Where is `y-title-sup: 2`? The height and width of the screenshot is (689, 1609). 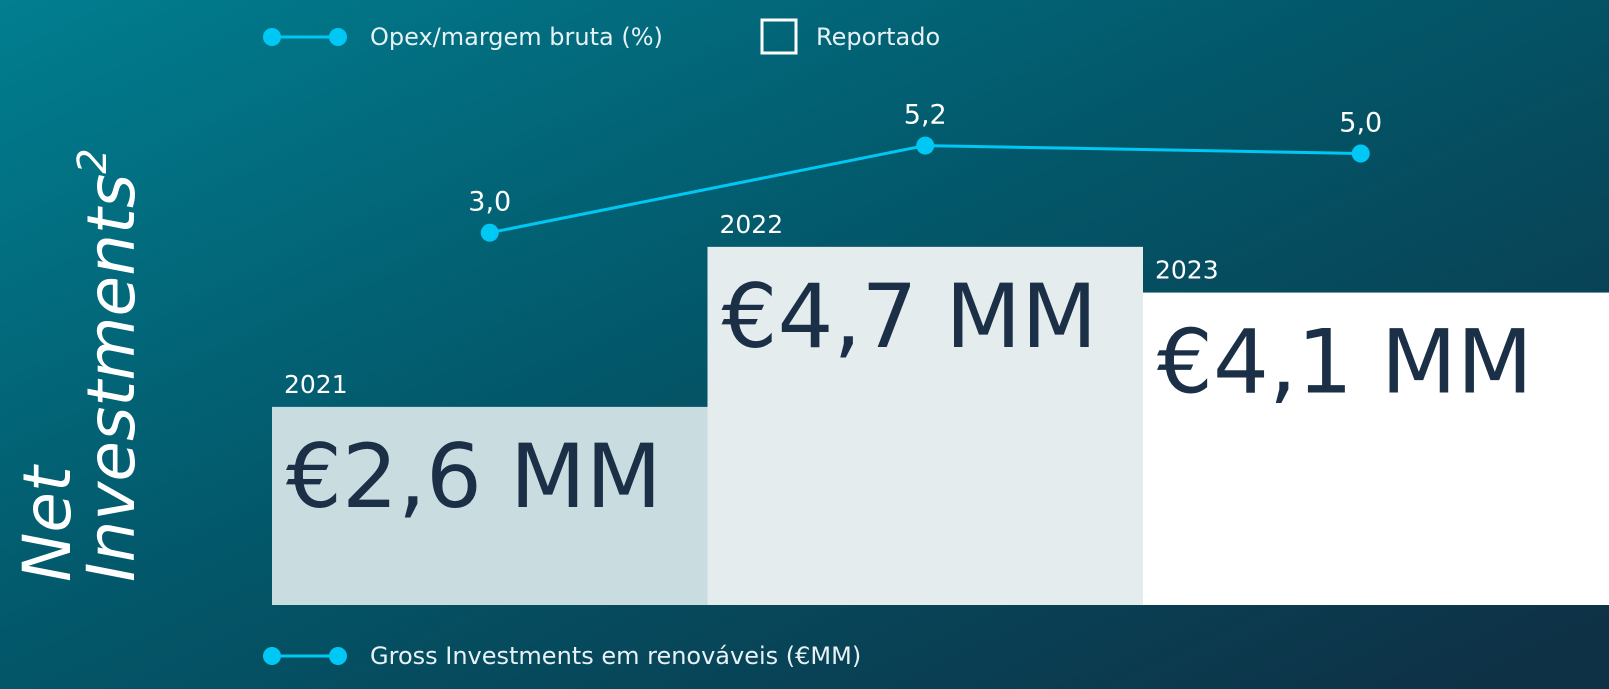 y-title-sup: 2 is located at coordinates (93, 160).